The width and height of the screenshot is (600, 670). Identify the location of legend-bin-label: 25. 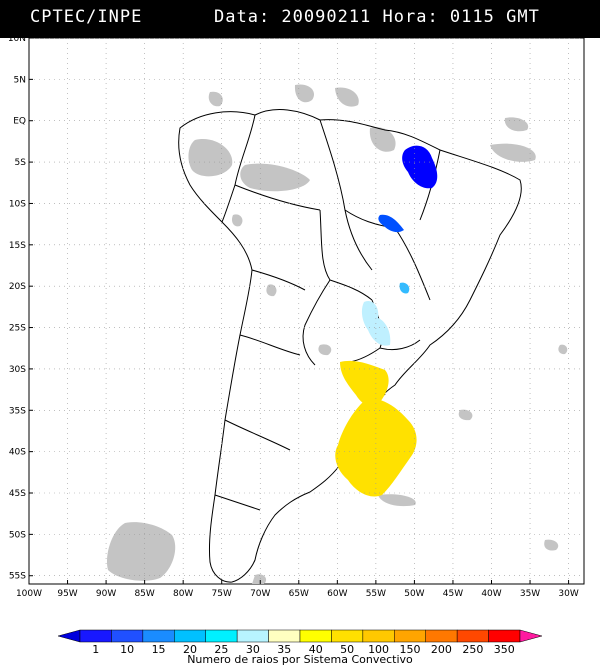
(221, 649).